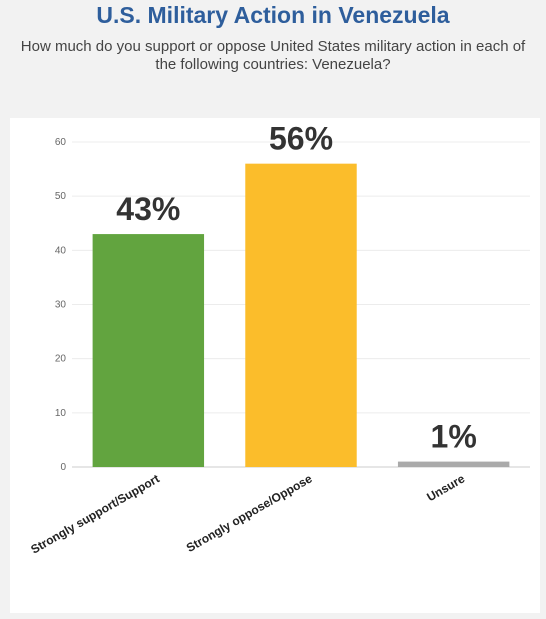  What do you see at coordinates (61, 196) in the screenshot?
I see `y-tick-label: 50` at bounding box center [61, 196].